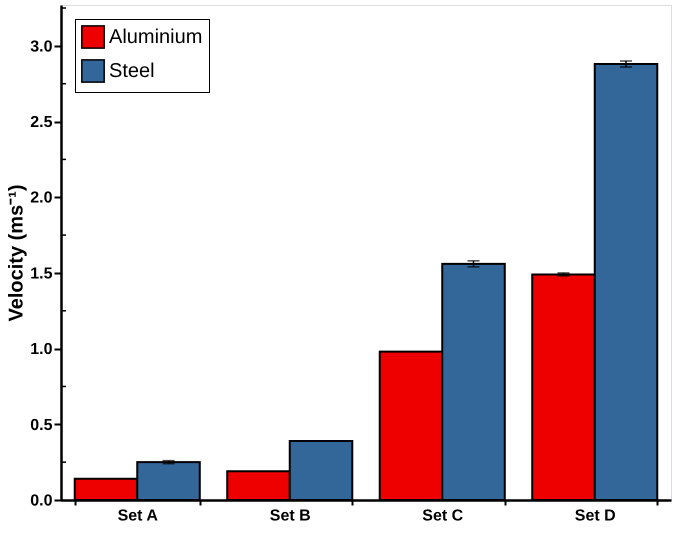 This screenshot has height=539, width=697. Describe the element at coordinates (290, 516) in the screenshot. I see `x-tick-label: Set B` at that location.